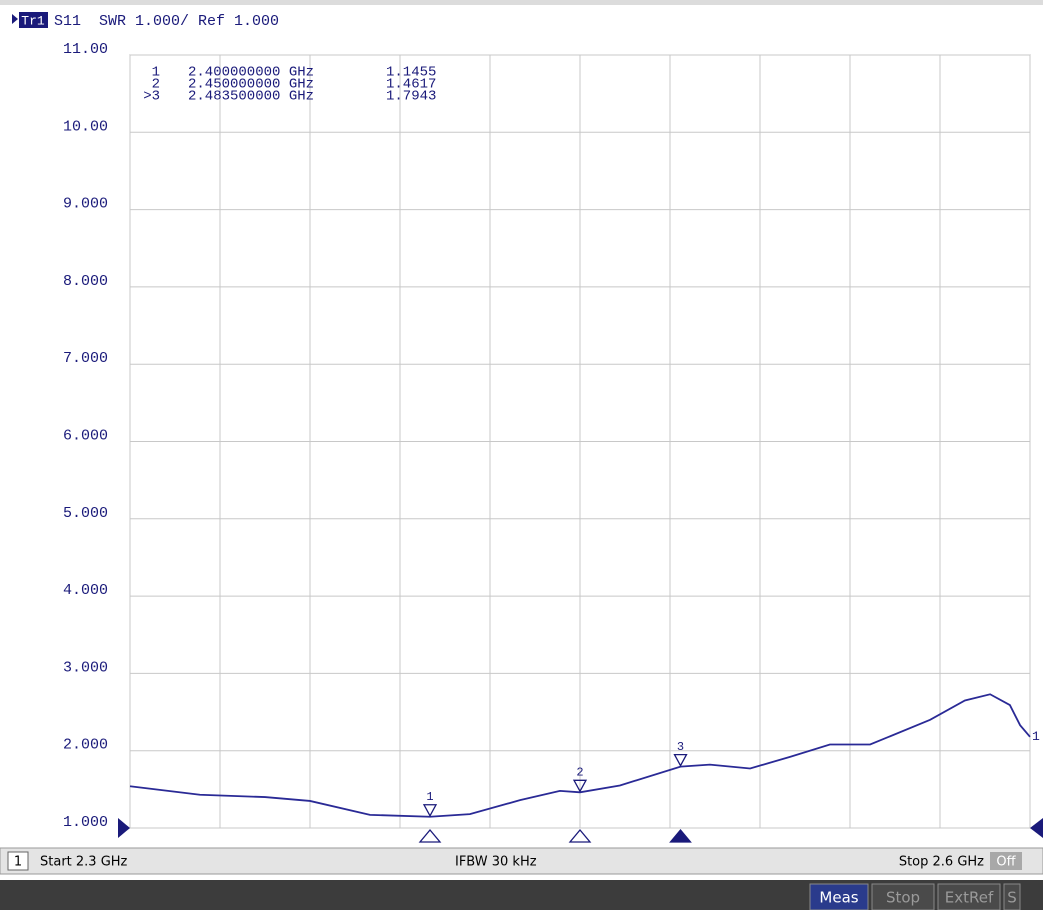 The width and height of the screenshot is (1043, 915). I want to click on off: Off, so click(1006, 862).